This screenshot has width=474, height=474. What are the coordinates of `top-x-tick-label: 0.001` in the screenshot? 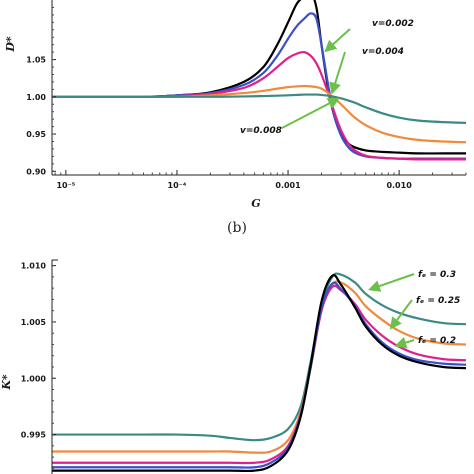 It's located at (288, 185).